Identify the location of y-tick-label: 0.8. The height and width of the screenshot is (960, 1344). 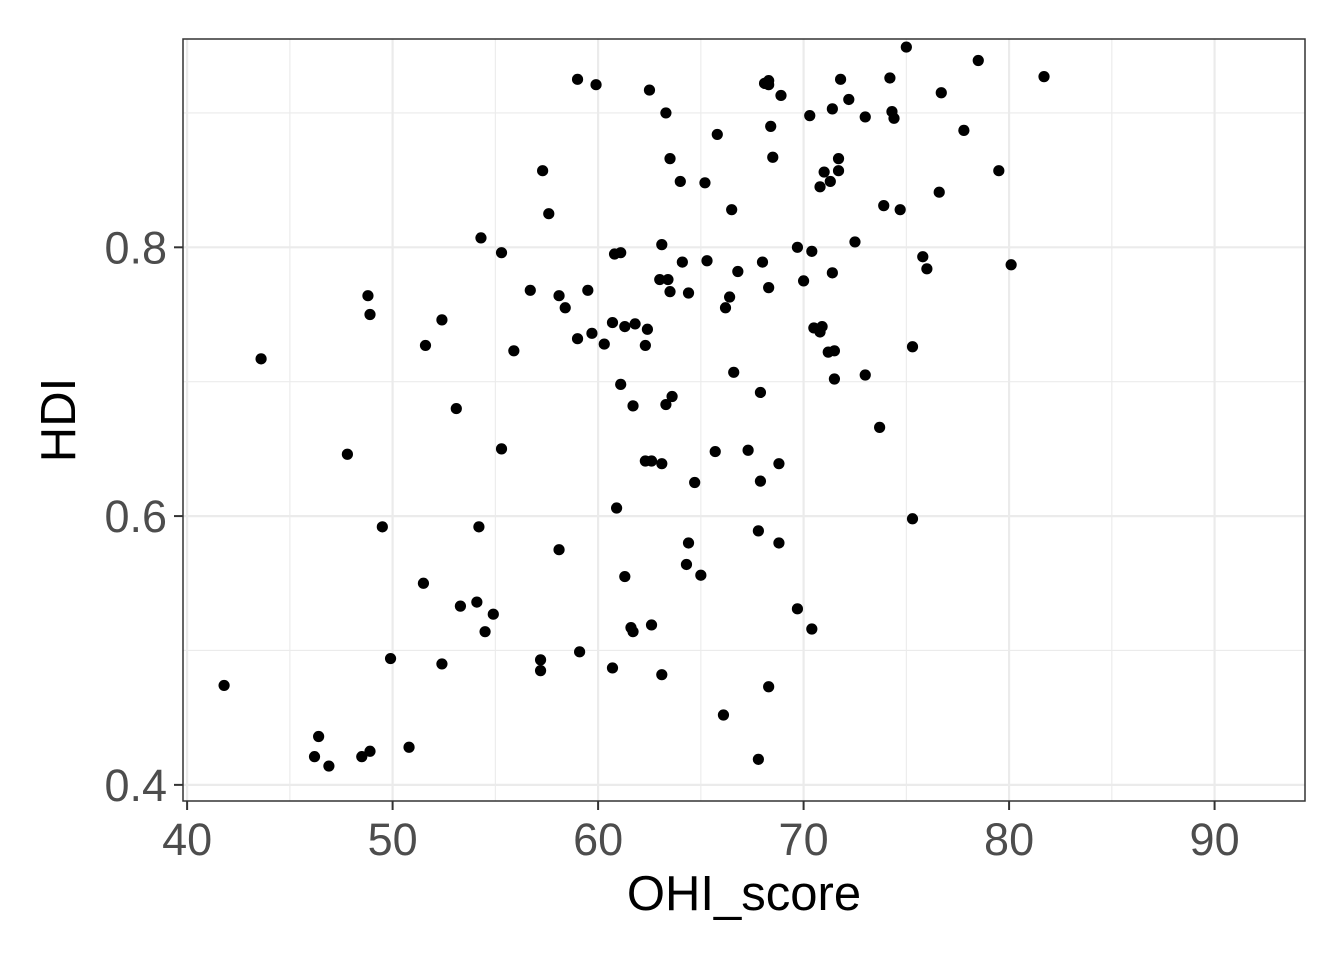
(135, 247).